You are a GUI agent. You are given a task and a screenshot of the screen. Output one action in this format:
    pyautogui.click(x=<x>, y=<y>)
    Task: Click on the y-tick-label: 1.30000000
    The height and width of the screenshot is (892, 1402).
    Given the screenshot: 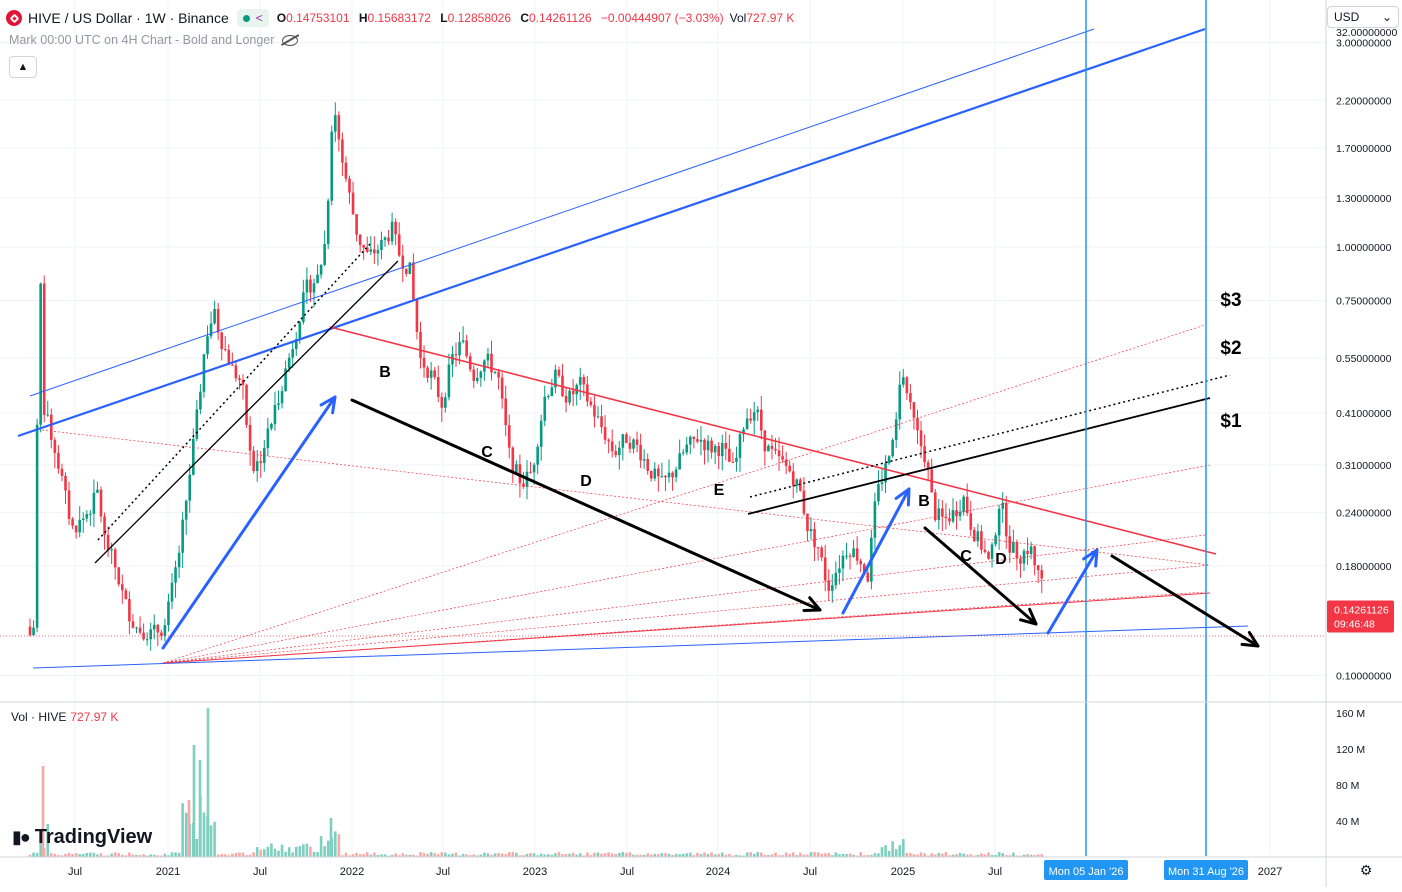 What is the action you would take?
    pyautogui.click(x=1364, y=199)
    